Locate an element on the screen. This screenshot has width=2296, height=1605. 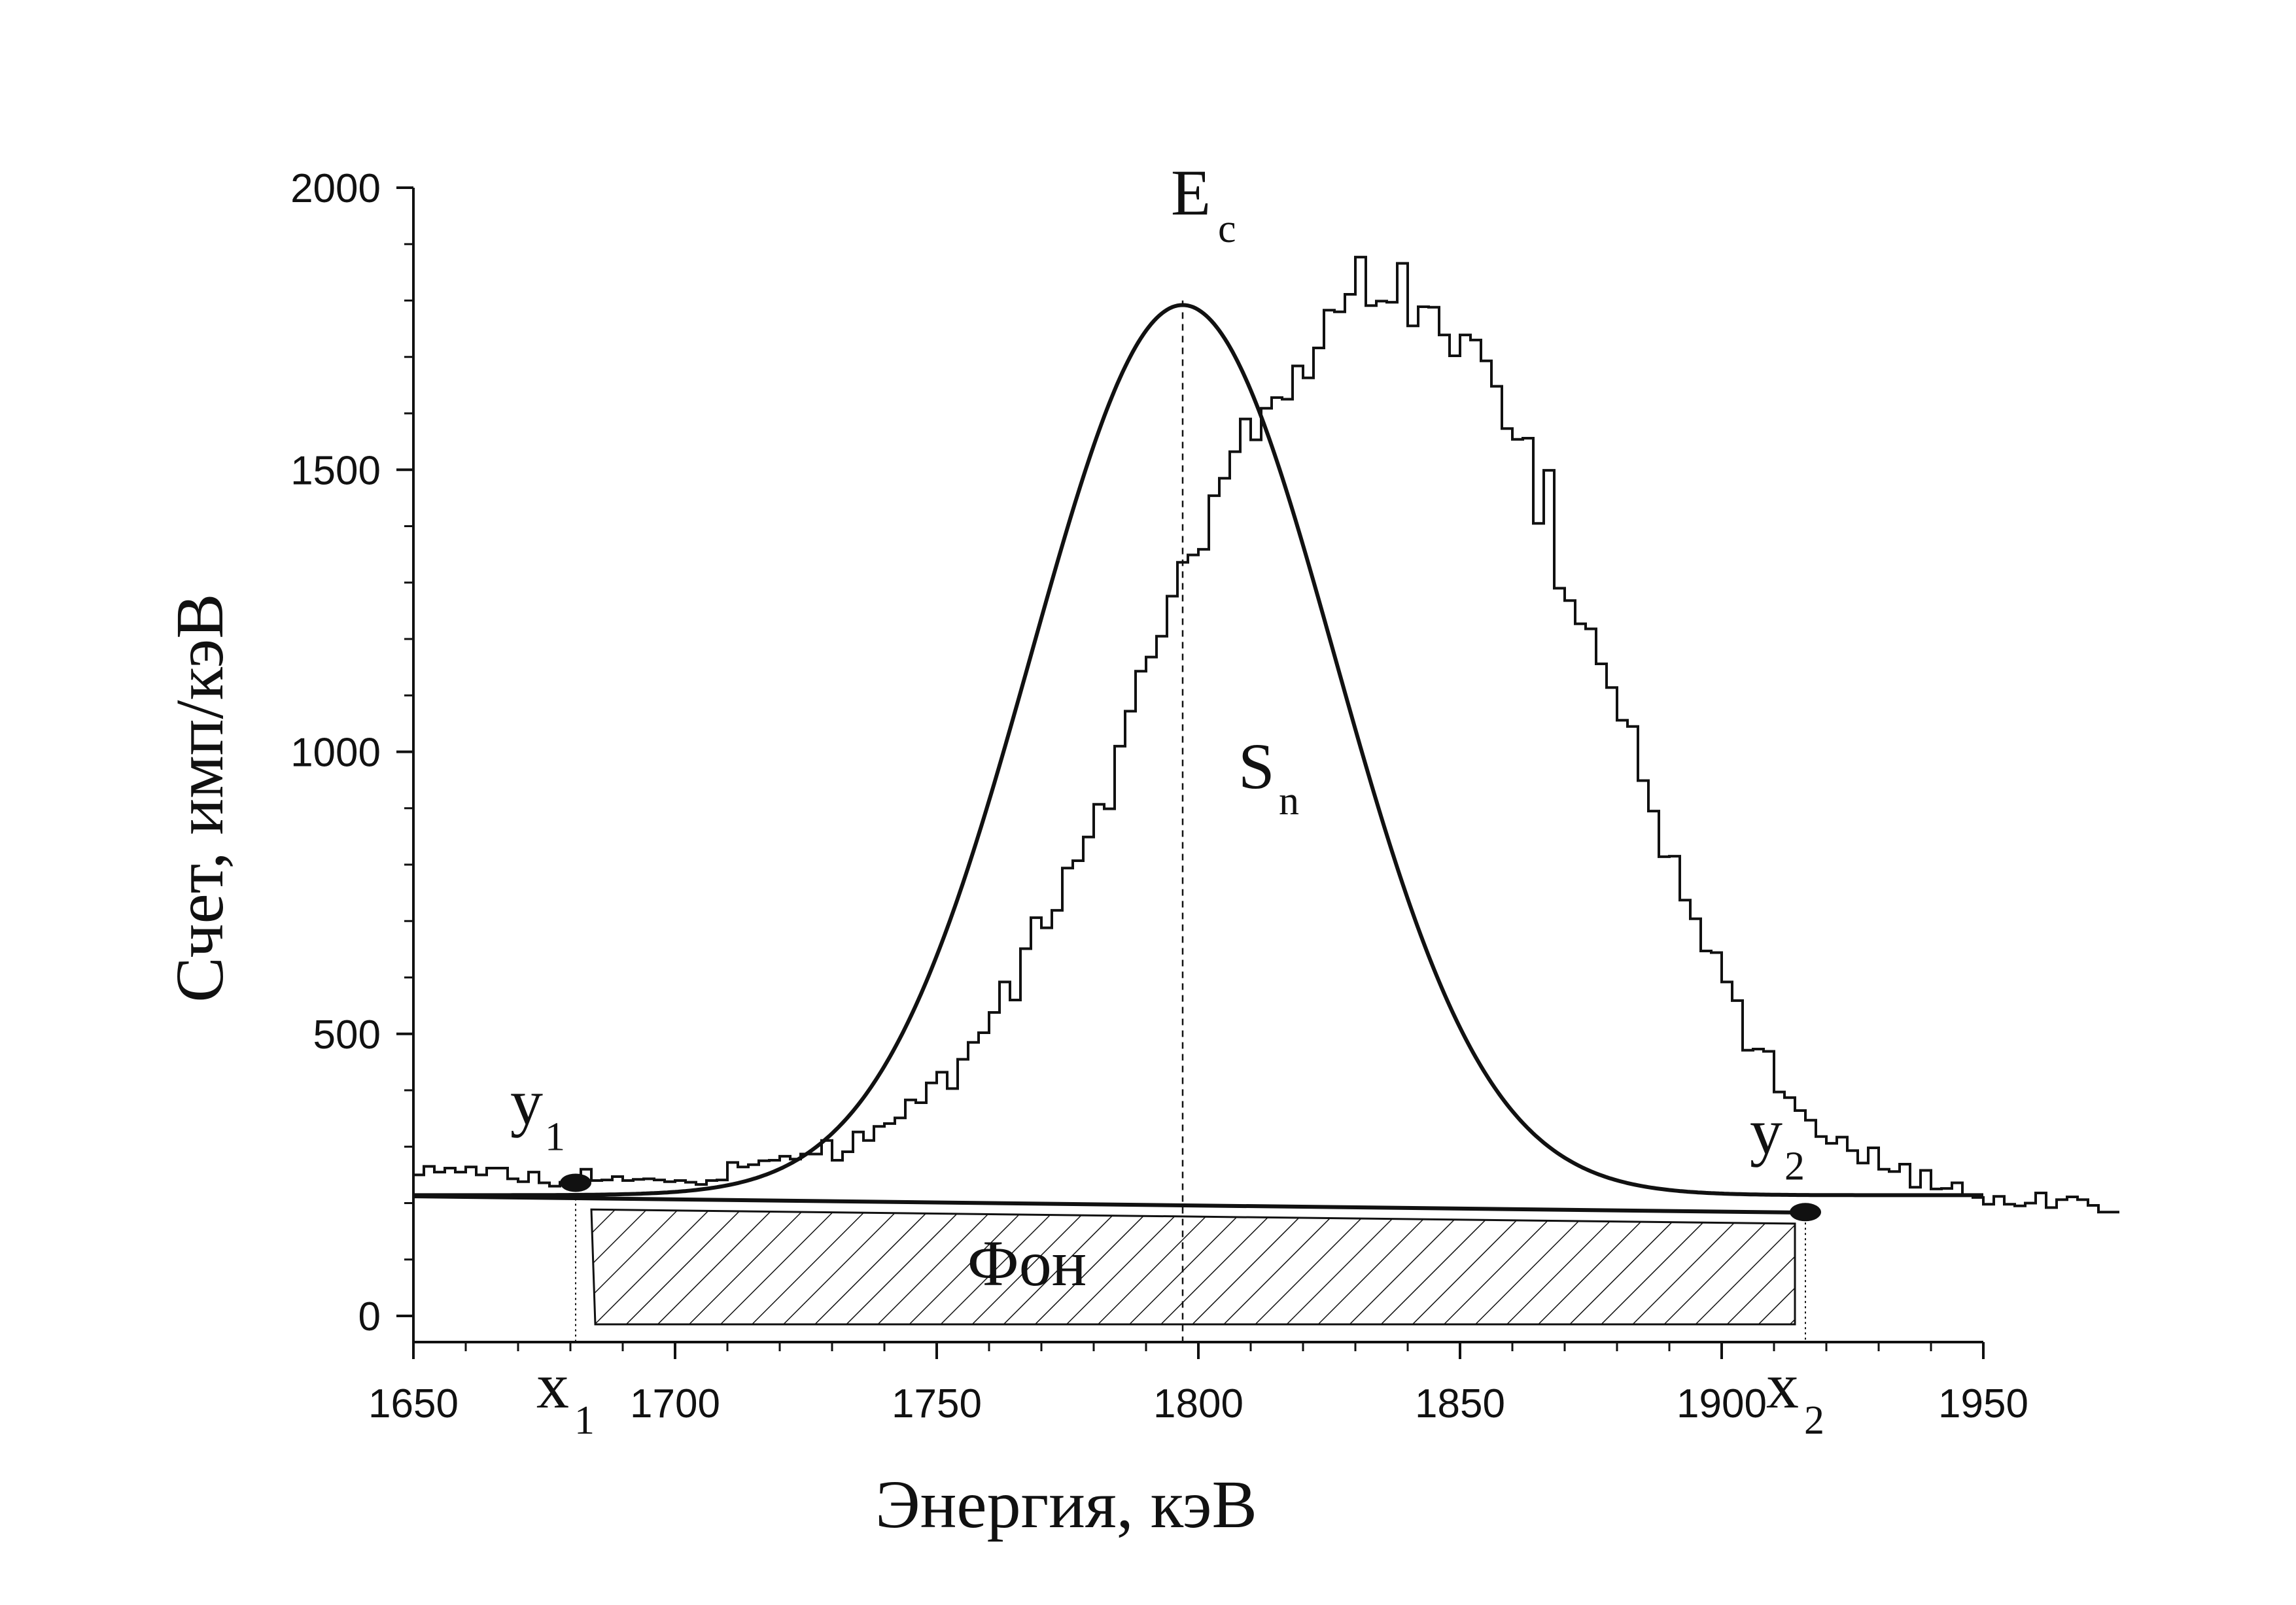
x-tick-label: 1900 is located at coordinates (1722, 1403).